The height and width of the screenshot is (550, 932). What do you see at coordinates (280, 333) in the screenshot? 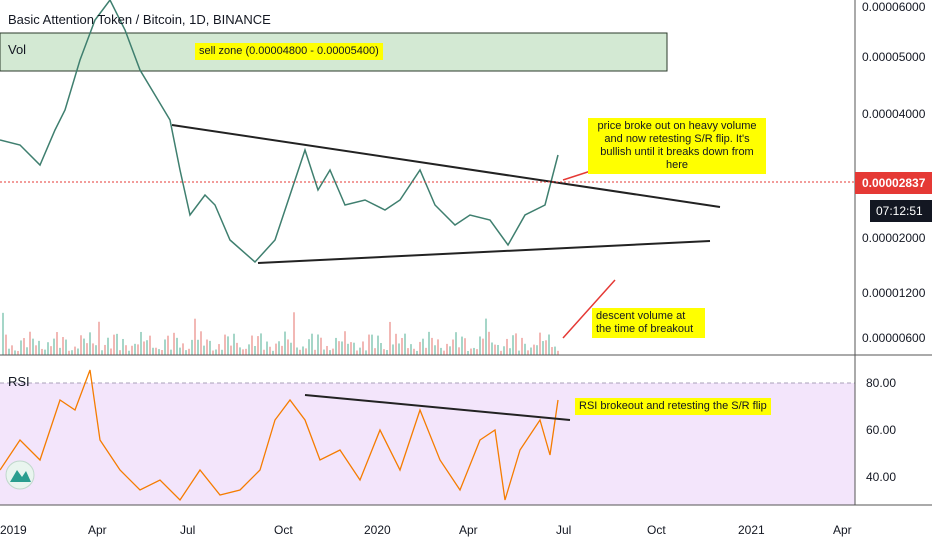
I see `volume-bars` at bounding box center [280, 333].